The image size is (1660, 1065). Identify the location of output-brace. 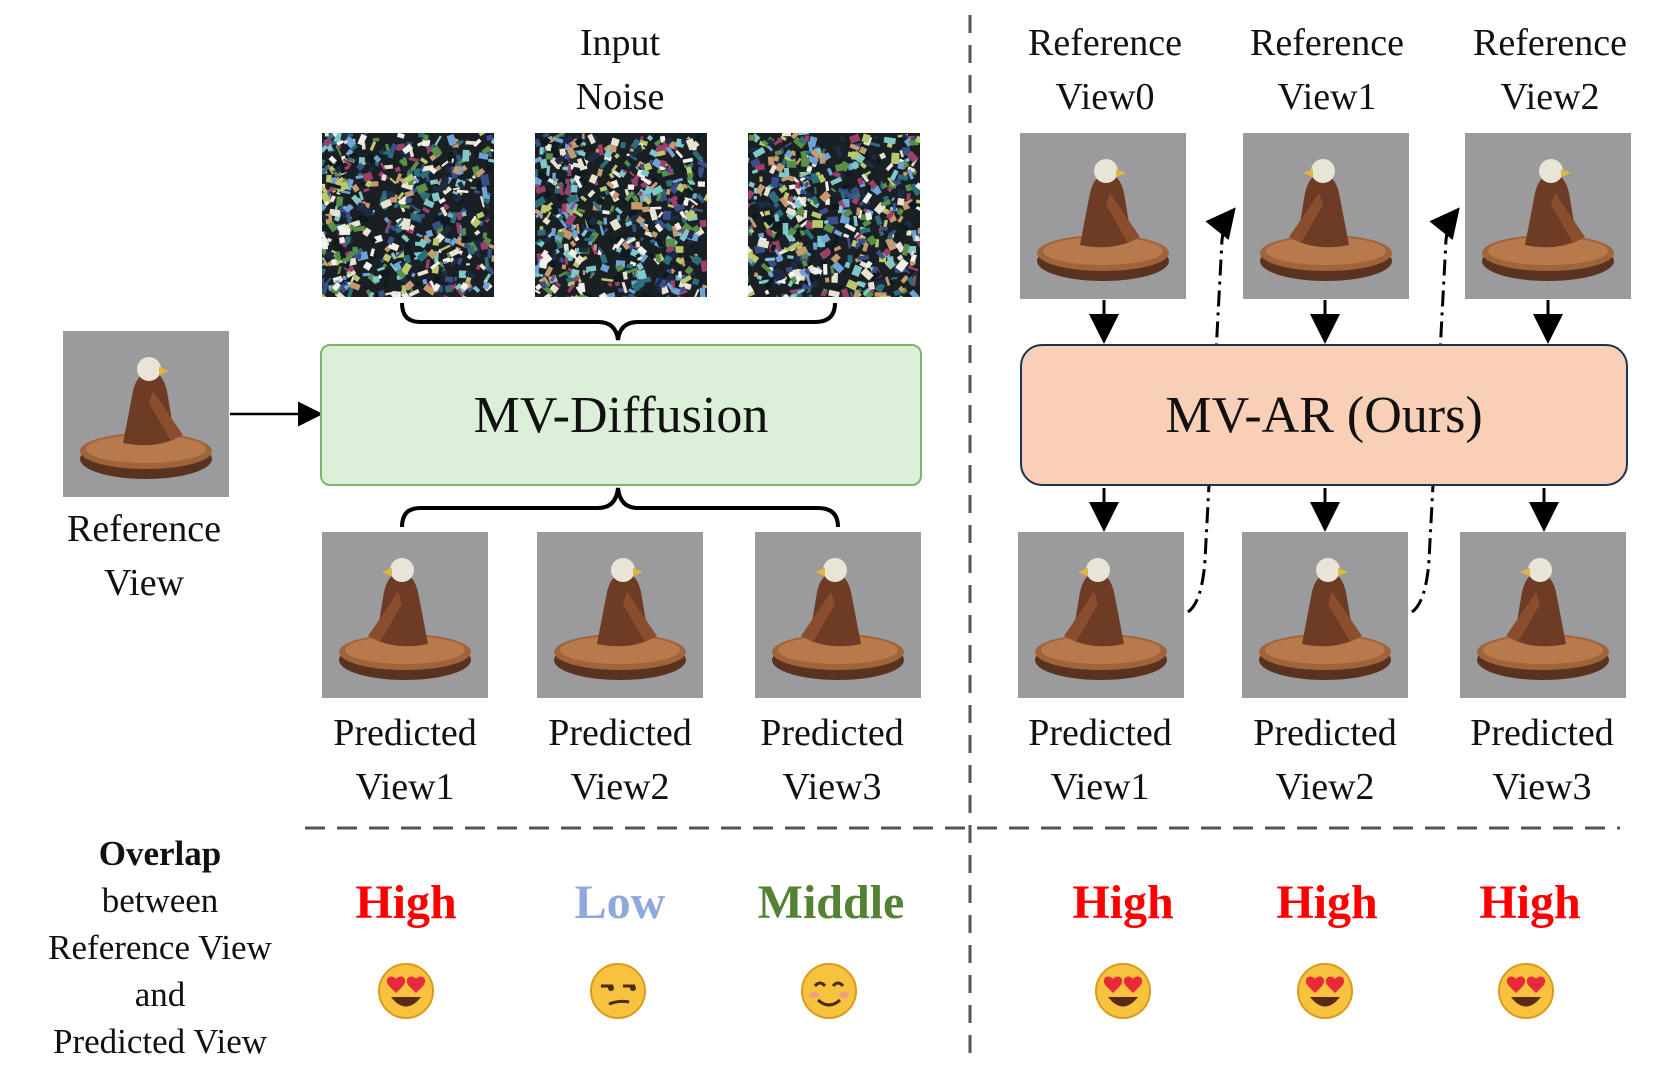
(620, 507).